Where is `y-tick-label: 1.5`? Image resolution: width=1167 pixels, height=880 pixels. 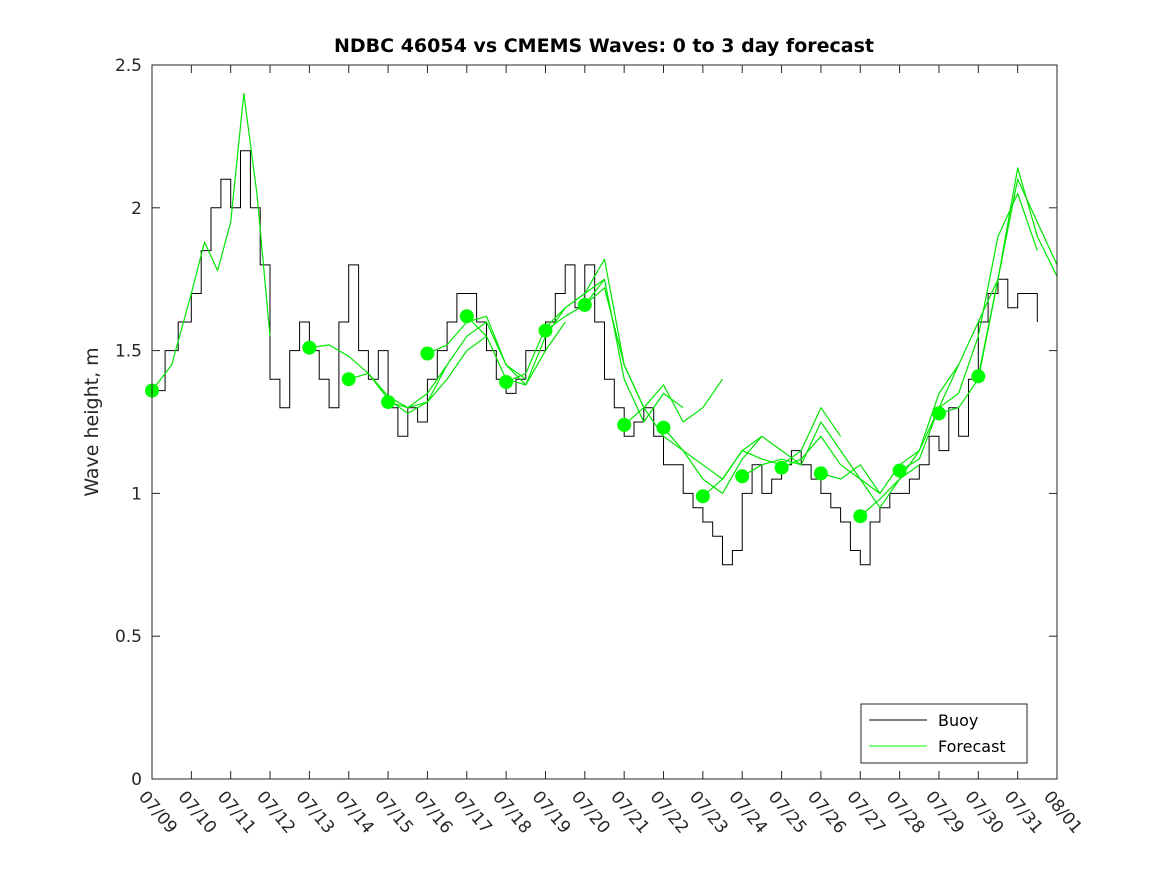
y-tick-label: 1.5 is located at coordinates (128, 352).